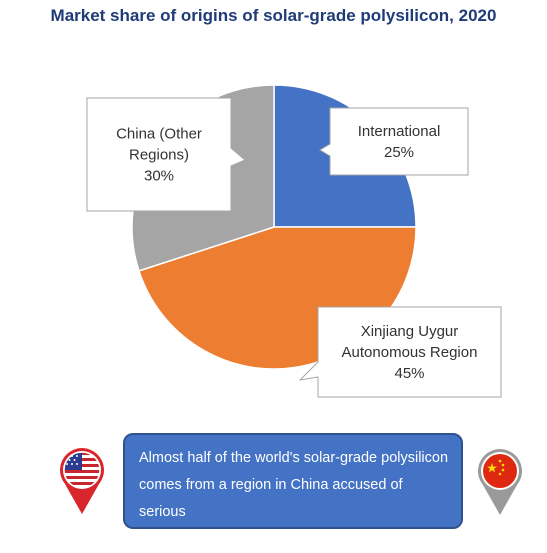 The width and height of the screenshot is (547, 553). Describe the element at coordinates (409, 373) in the screenshot. I see `label-line-2-3: 45%` at that location.